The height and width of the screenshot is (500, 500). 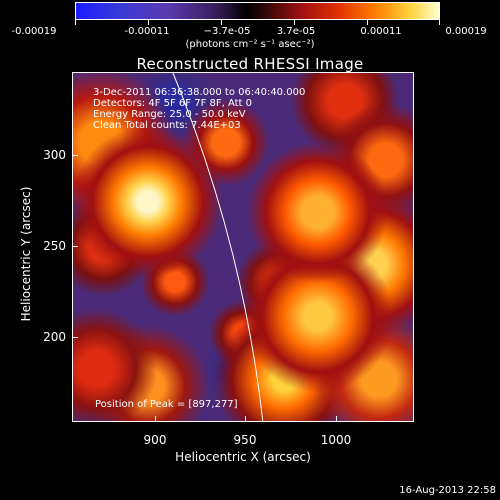 I want to click on info-detectors: Detectors: 4F 5F 6F 7F 8F, Att 0, so click(x=173, y=103).